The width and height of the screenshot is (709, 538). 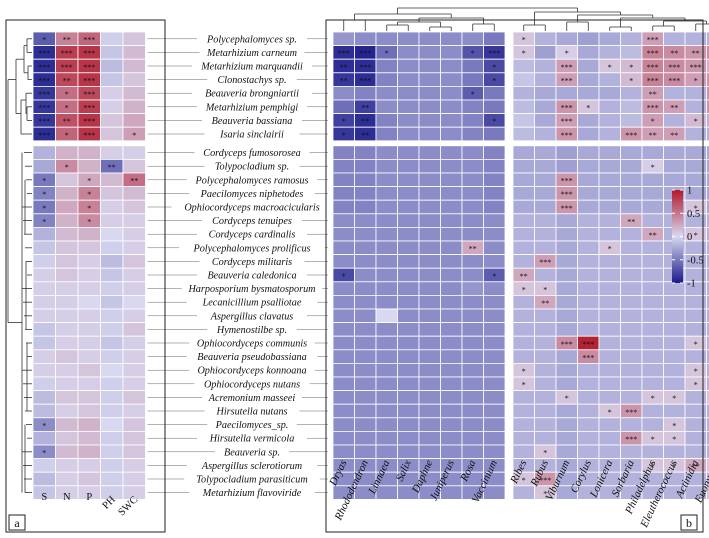 I want to click on panel-b-tag-box, so click(x=689, y=522).